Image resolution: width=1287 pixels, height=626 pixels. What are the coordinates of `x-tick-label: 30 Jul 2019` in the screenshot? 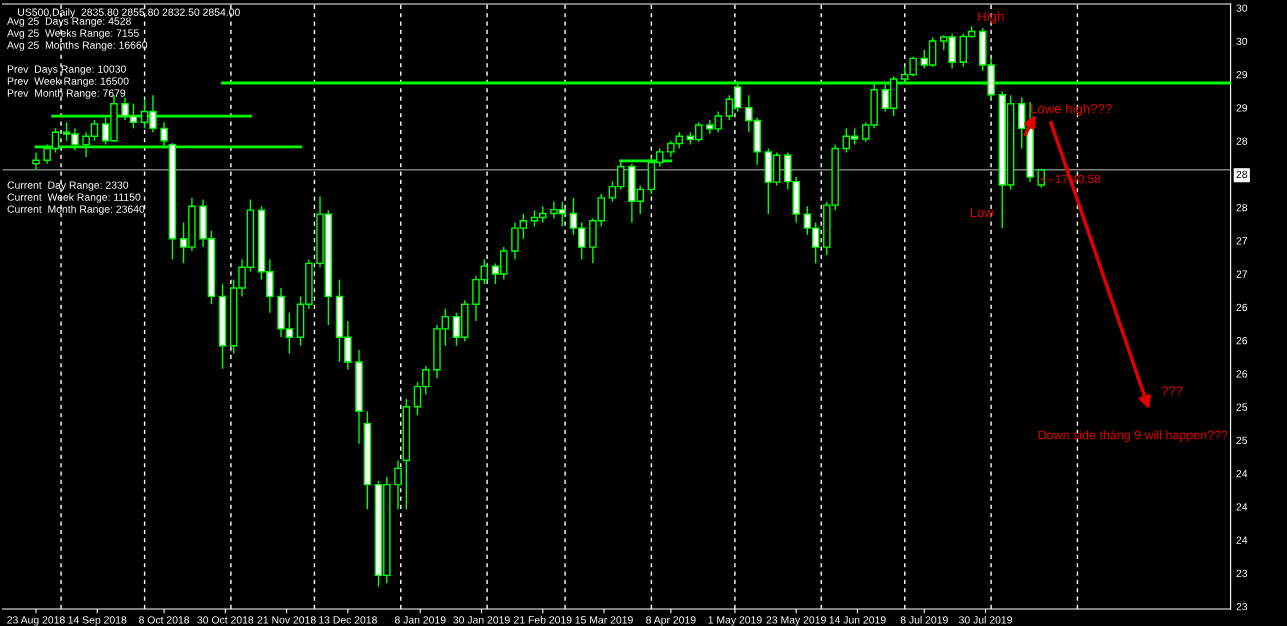 It's located at (985, 619).